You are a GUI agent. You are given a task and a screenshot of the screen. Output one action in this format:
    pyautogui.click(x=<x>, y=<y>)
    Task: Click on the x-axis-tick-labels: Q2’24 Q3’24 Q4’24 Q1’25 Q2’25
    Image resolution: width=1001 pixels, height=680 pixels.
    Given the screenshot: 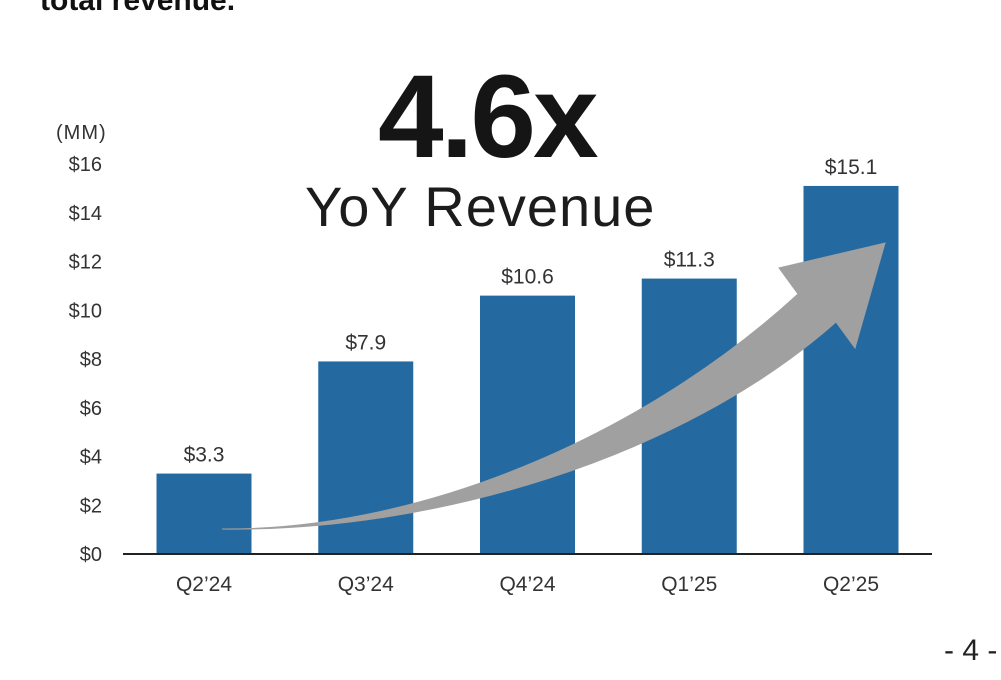 What is the action you would take?
    pyautogui.click(x=527, y=584)
    